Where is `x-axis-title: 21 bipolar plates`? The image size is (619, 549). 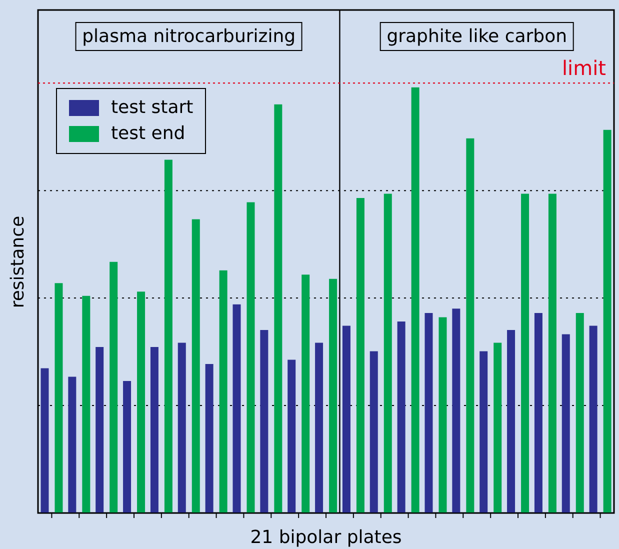 x-axis-title: 21 bipolar plates is located at coordinates (326, 537).